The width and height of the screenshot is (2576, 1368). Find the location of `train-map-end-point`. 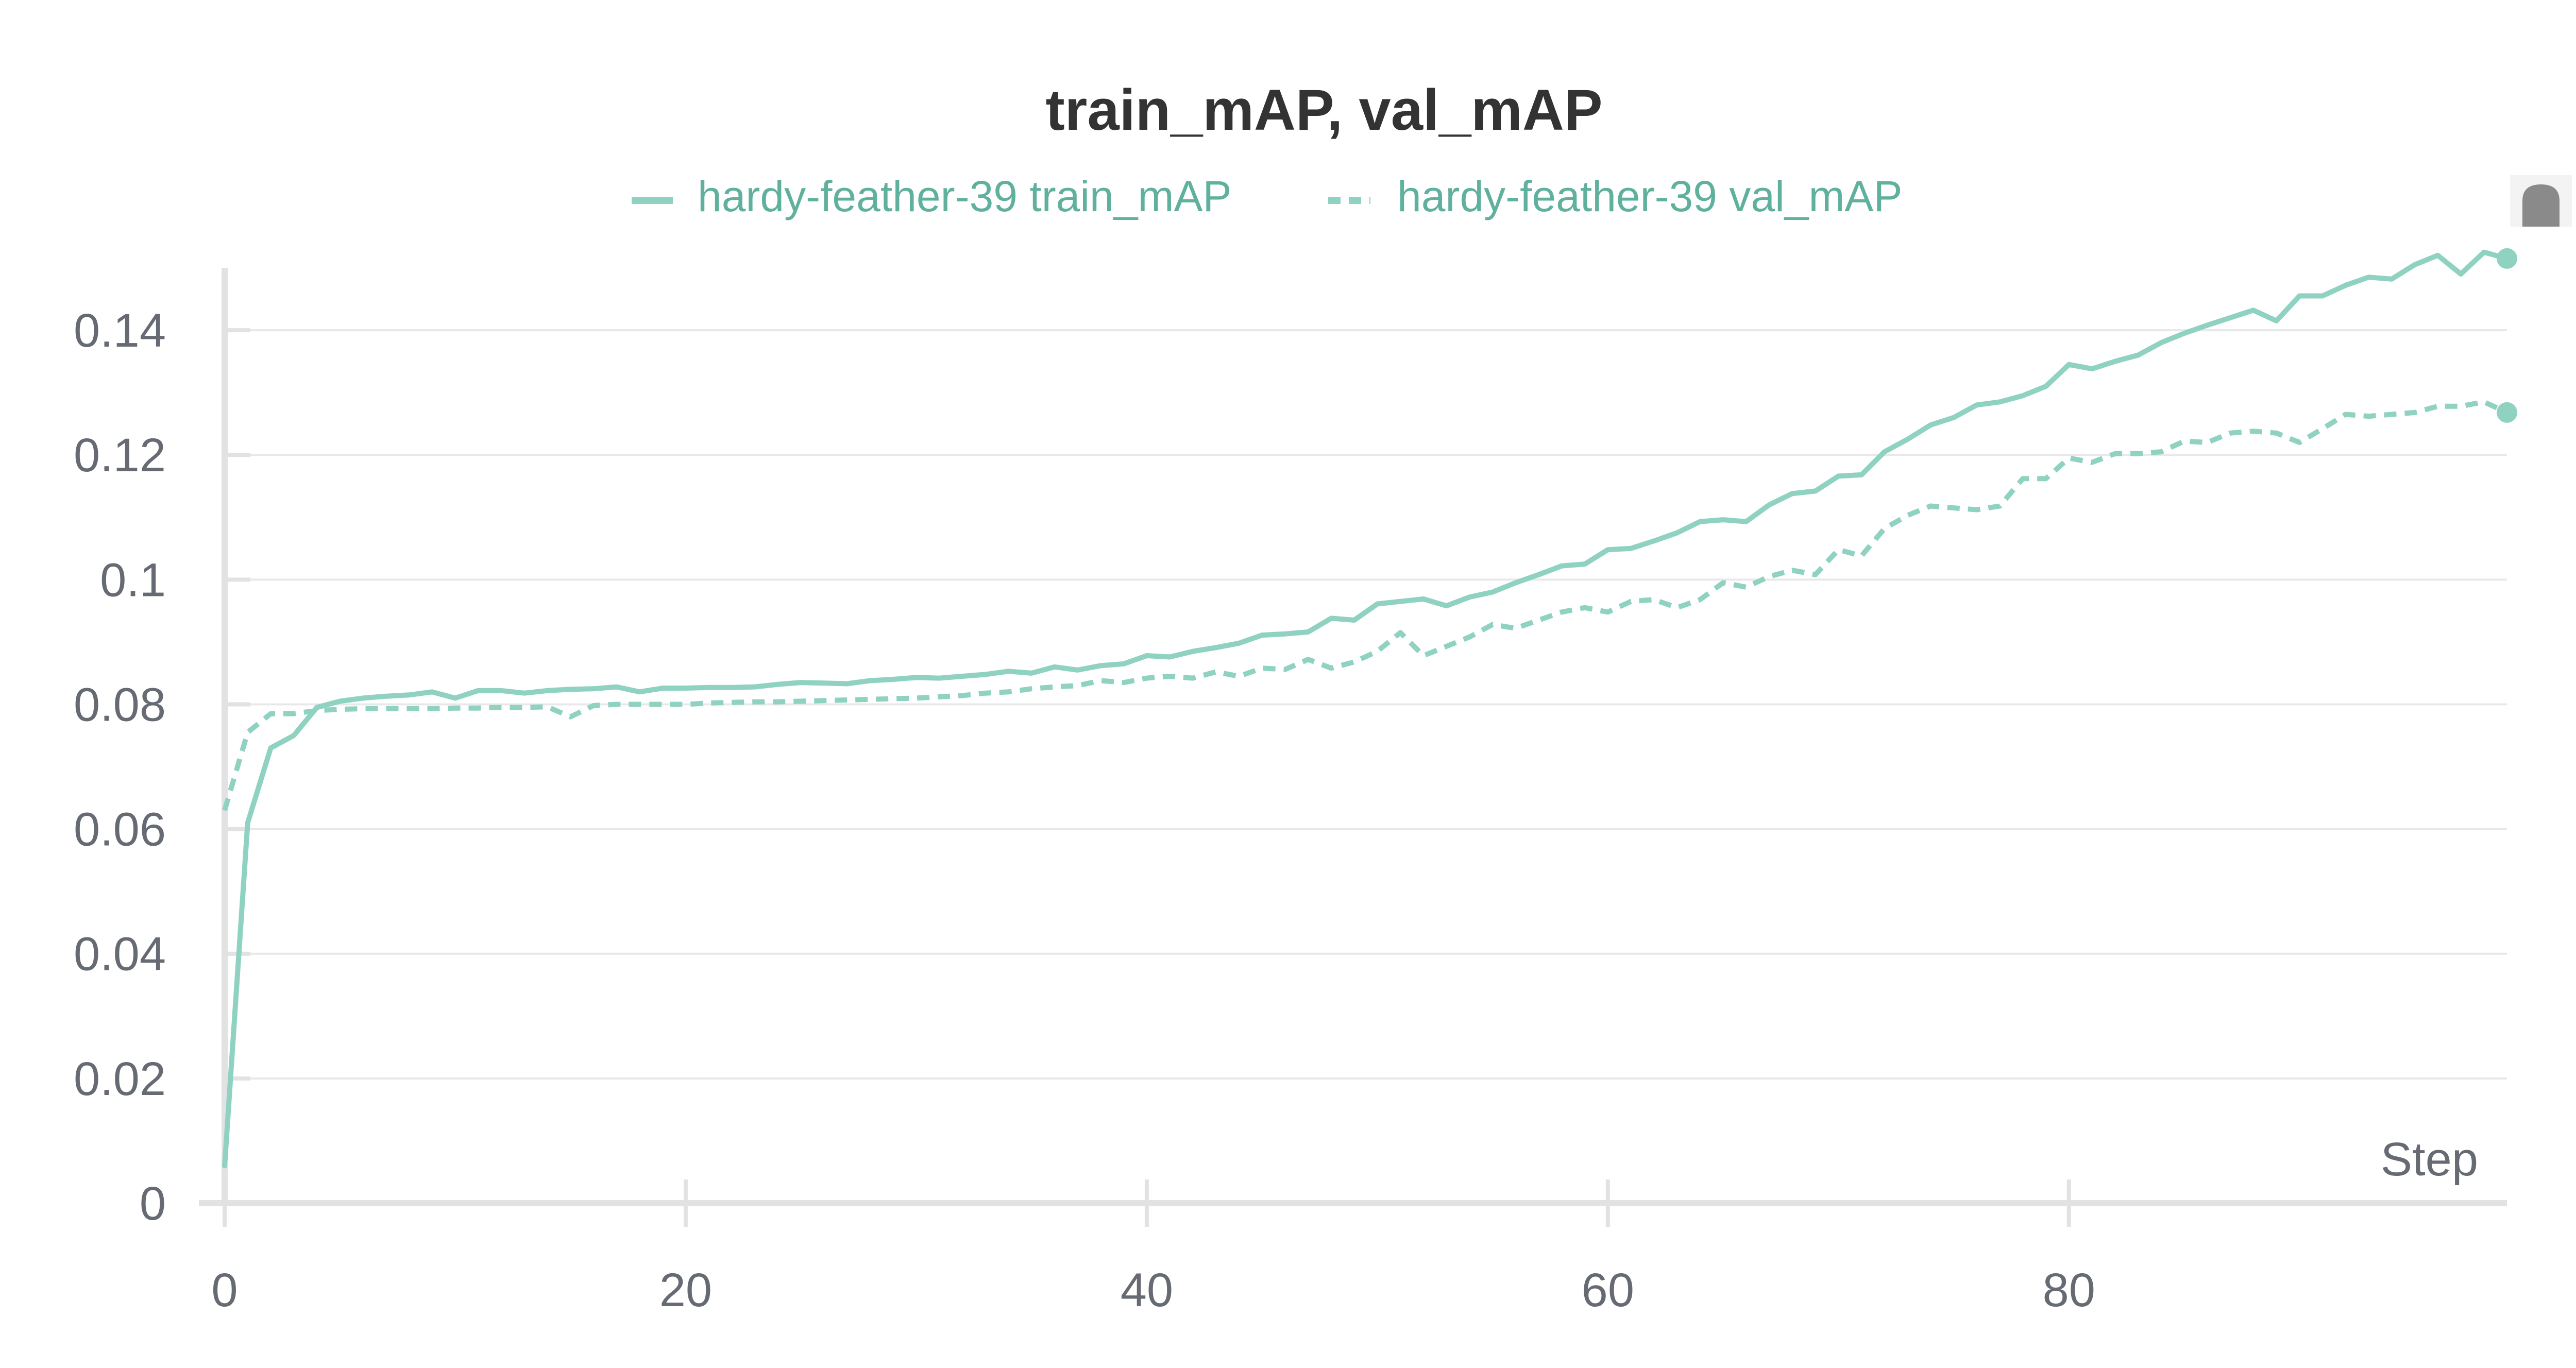

train-map-end-point is located at coordinates (2507, 258).